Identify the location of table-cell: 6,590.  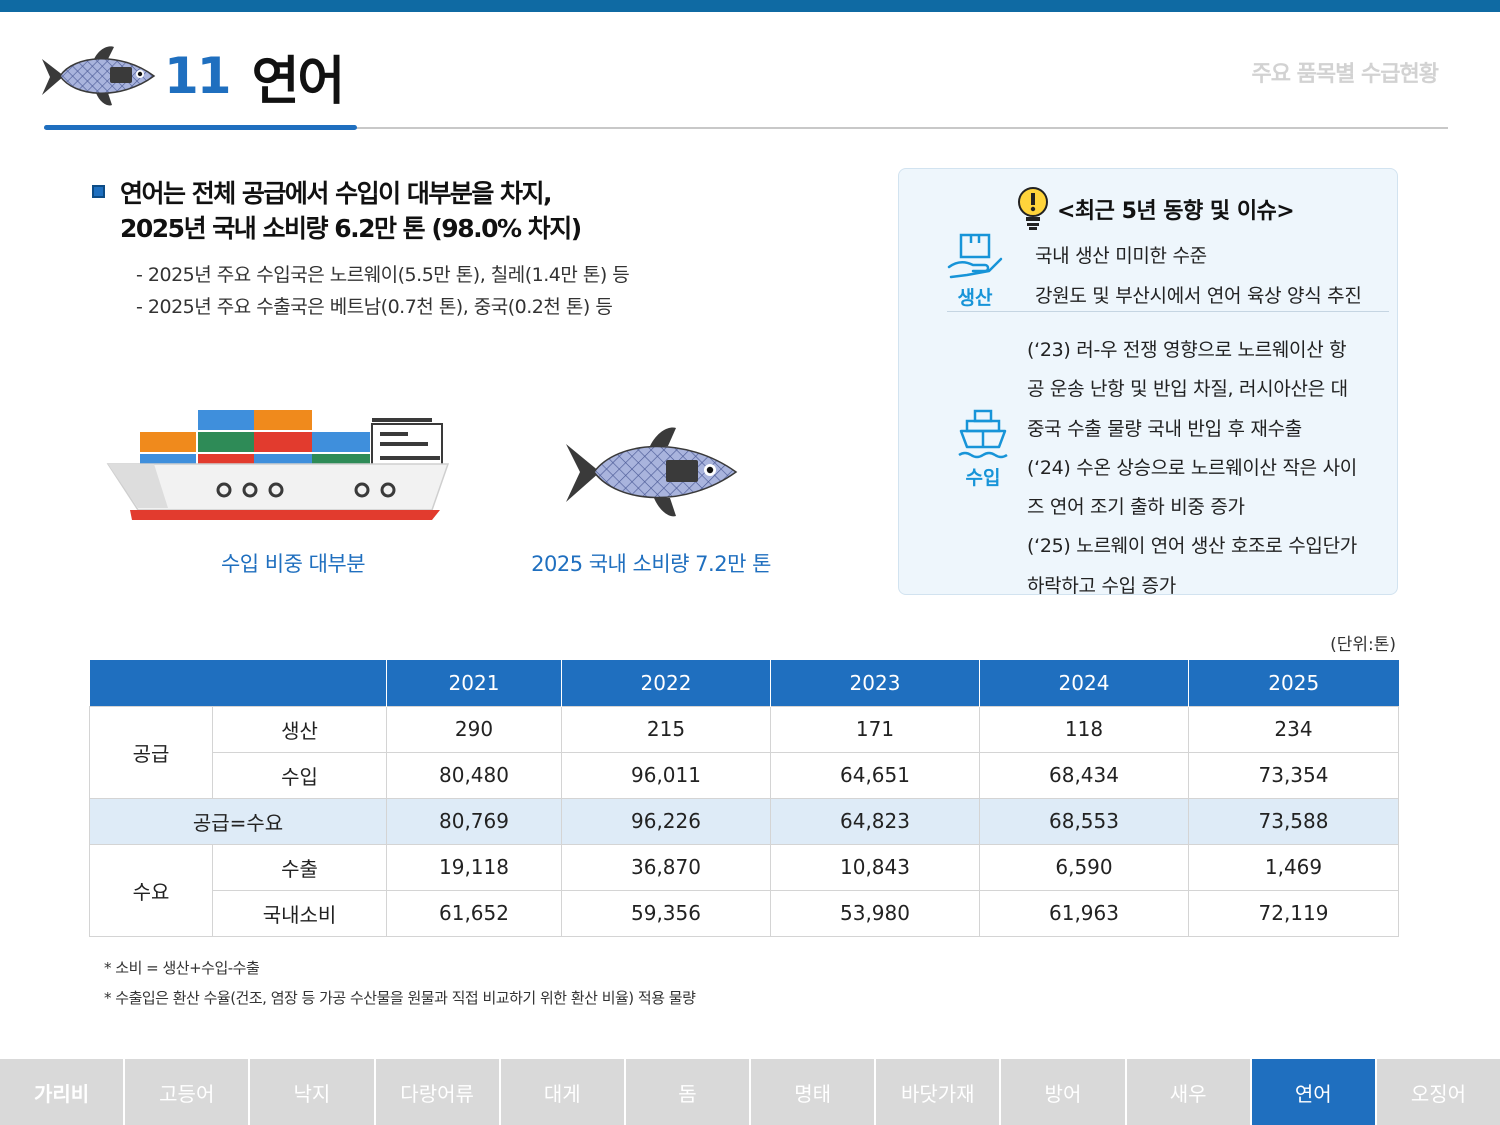
(1084, 867).